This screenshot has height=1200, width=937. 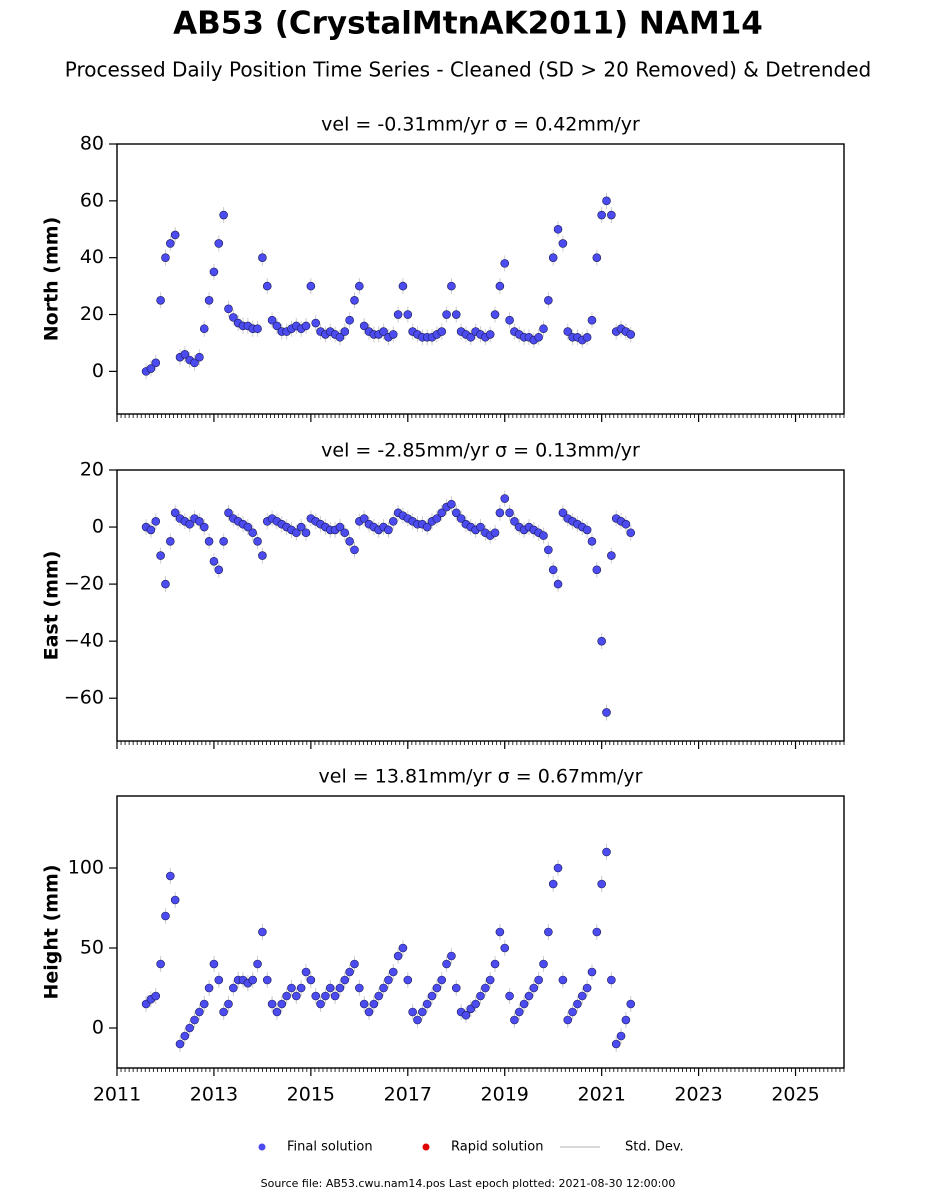 What do you see at coordinates (92, 257) in the screenshot?
I see `y-tick-label: 40` at bounding box center [92, 257].